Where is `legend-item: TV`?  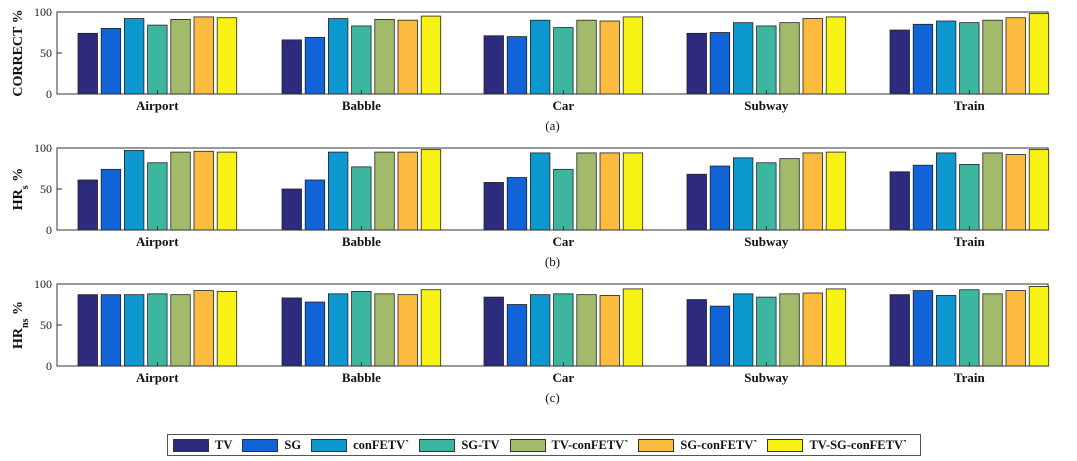
legend-item: TV is located at coordinates (202, 445).